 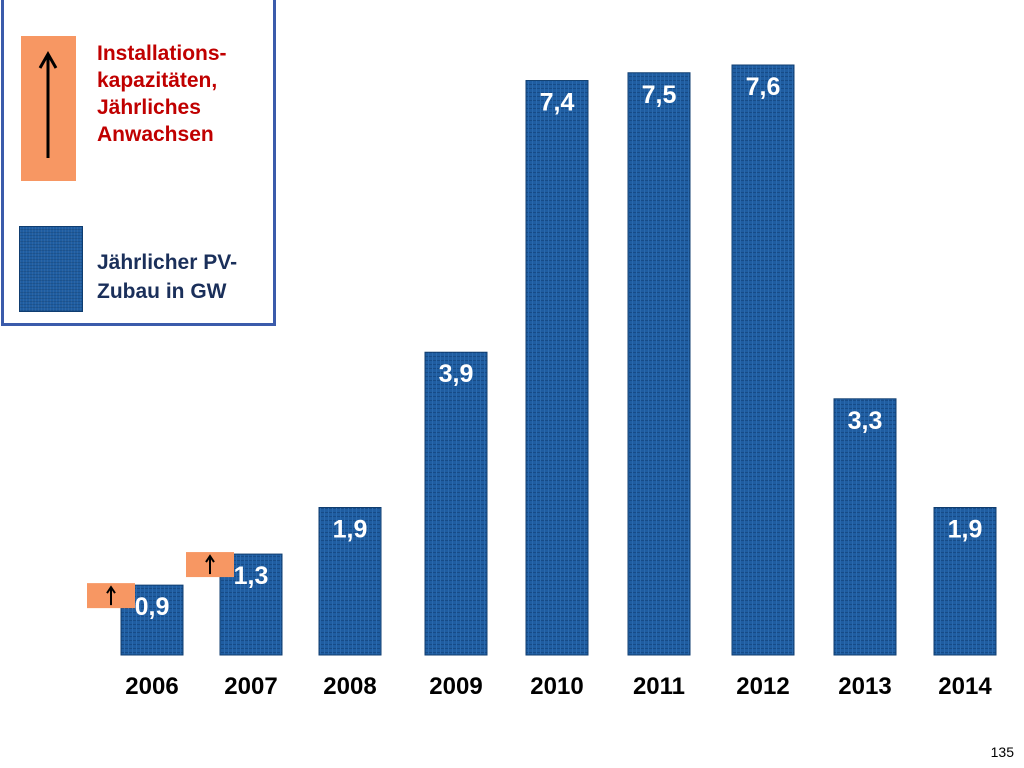 I want to click on category-label: 2007, so click(x=250, y=686).